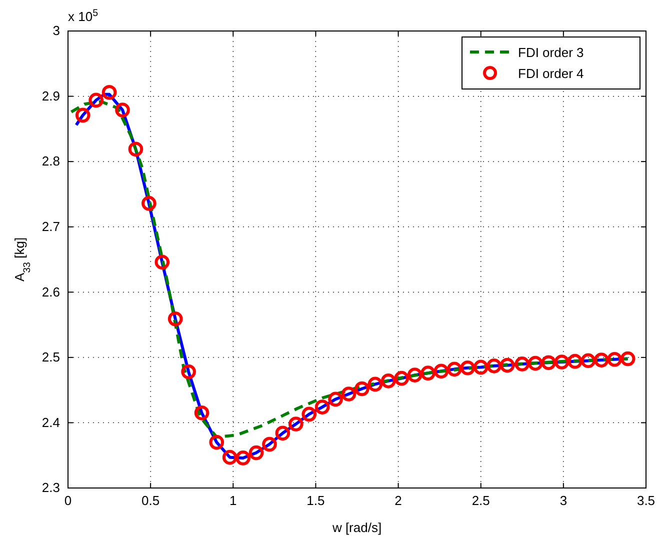  Describe the element at coordinates (646, 500) in the screenshot. I see `x-tick-label: 3.5` at that location.